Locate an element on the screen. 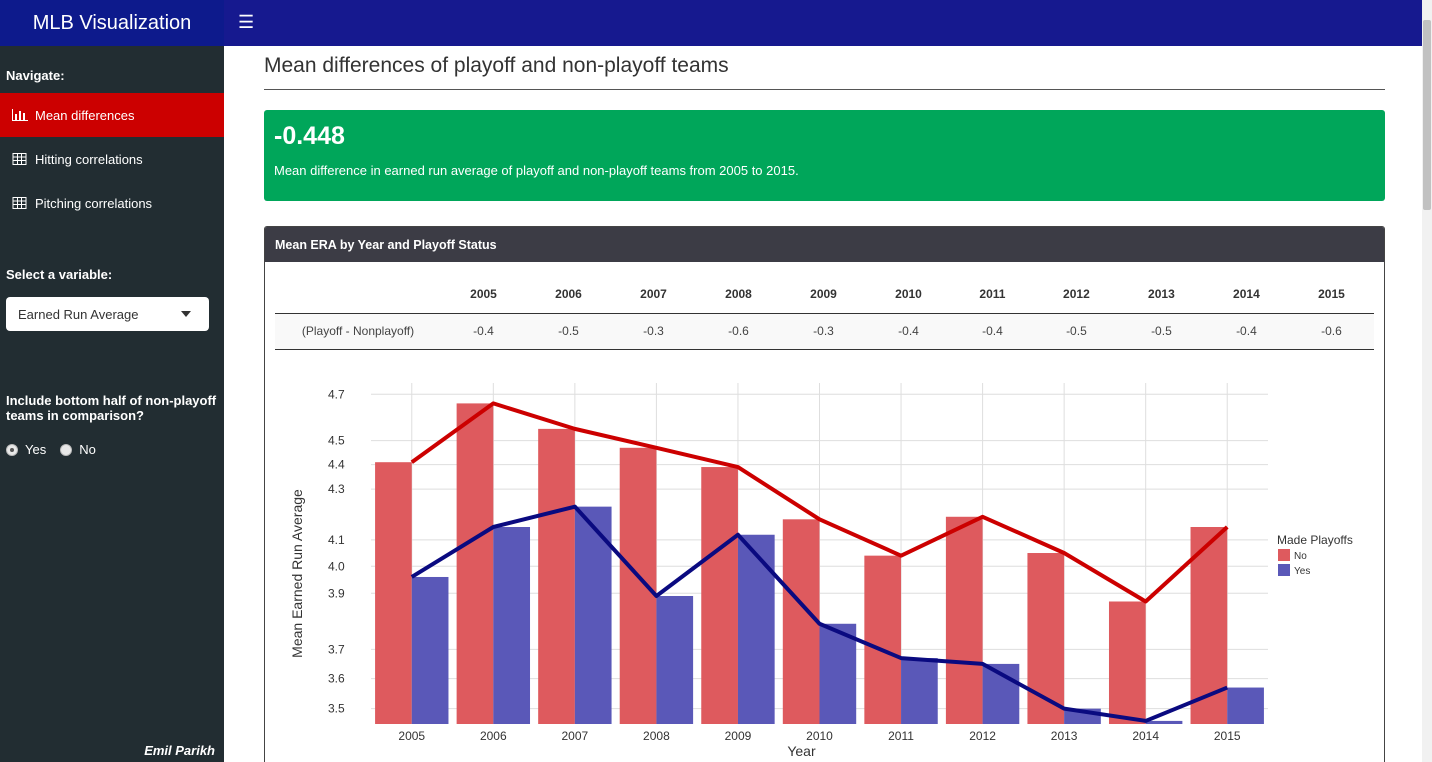 This screenshot has width=1432, height=762. select-variable-label: Select a variable: is located at coordinates (59, 274).